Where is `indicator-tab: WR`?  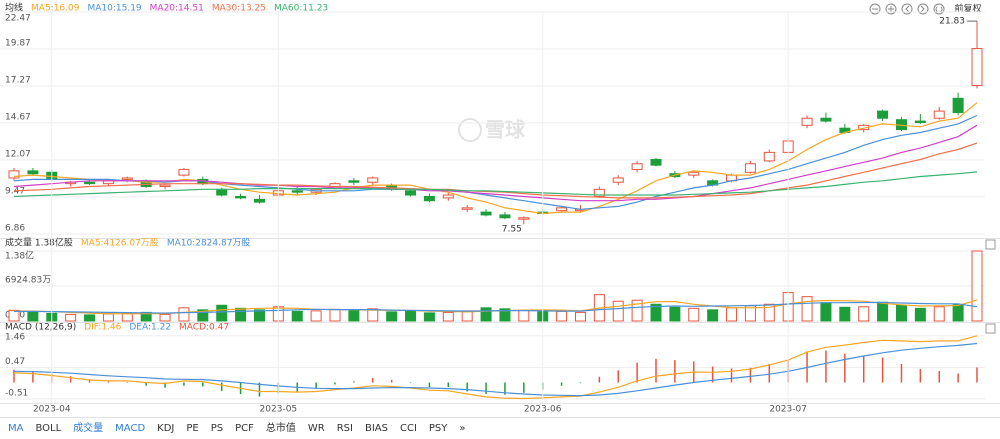 indicator-tab: WR is located at coordinates (316, 428).